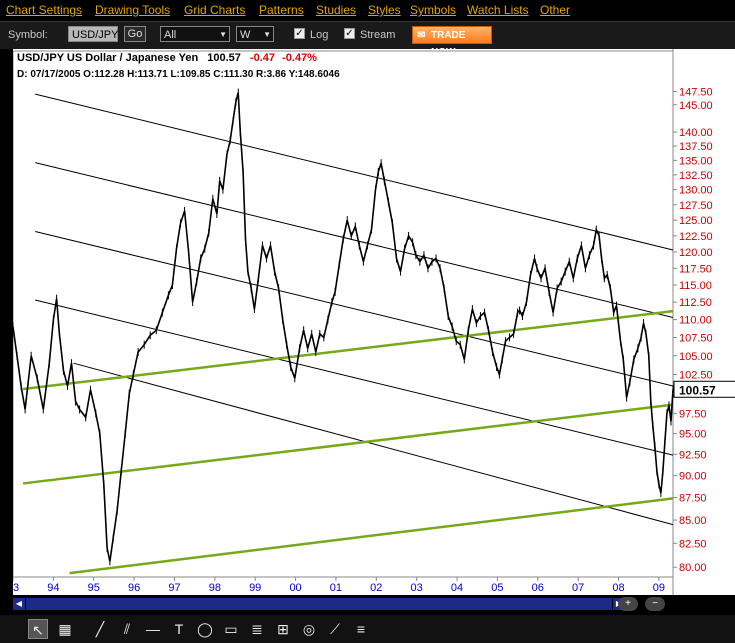 The height and width of the screenshot is (643, 735). I want to click on last-price-box, so click(704, 389).